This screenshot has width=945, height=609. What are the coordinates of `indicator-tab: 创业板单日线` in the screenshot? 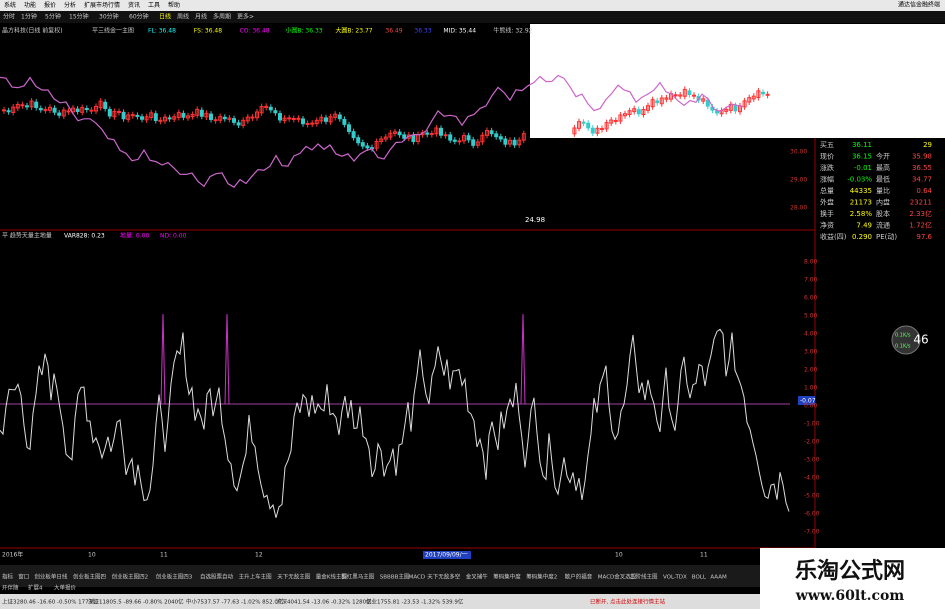 It's located at (51, 577).